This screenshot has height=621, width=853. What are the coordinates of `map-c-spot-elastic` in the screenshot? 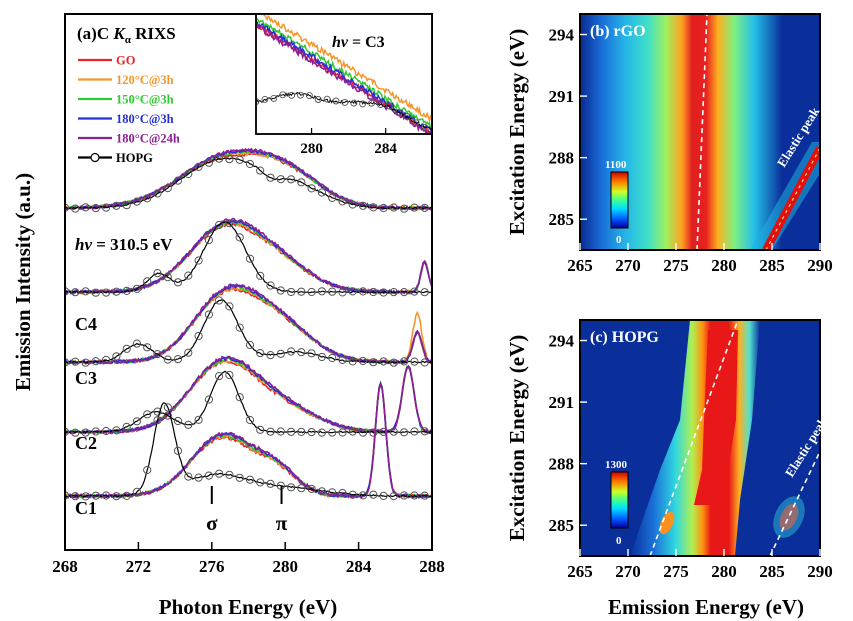 It's located at (789, 517).